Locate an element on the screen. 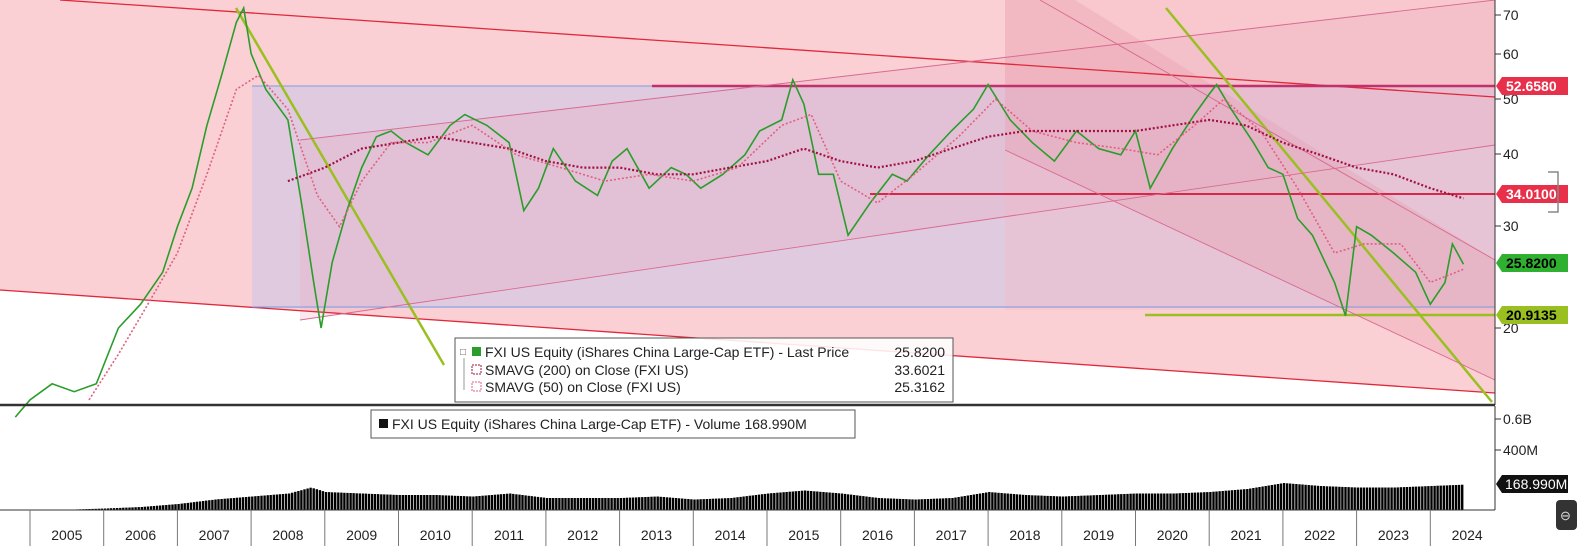 The image size is (1577, 546). price-tag-2582-text: 25.8200 is located at coordinates (1531, 263).